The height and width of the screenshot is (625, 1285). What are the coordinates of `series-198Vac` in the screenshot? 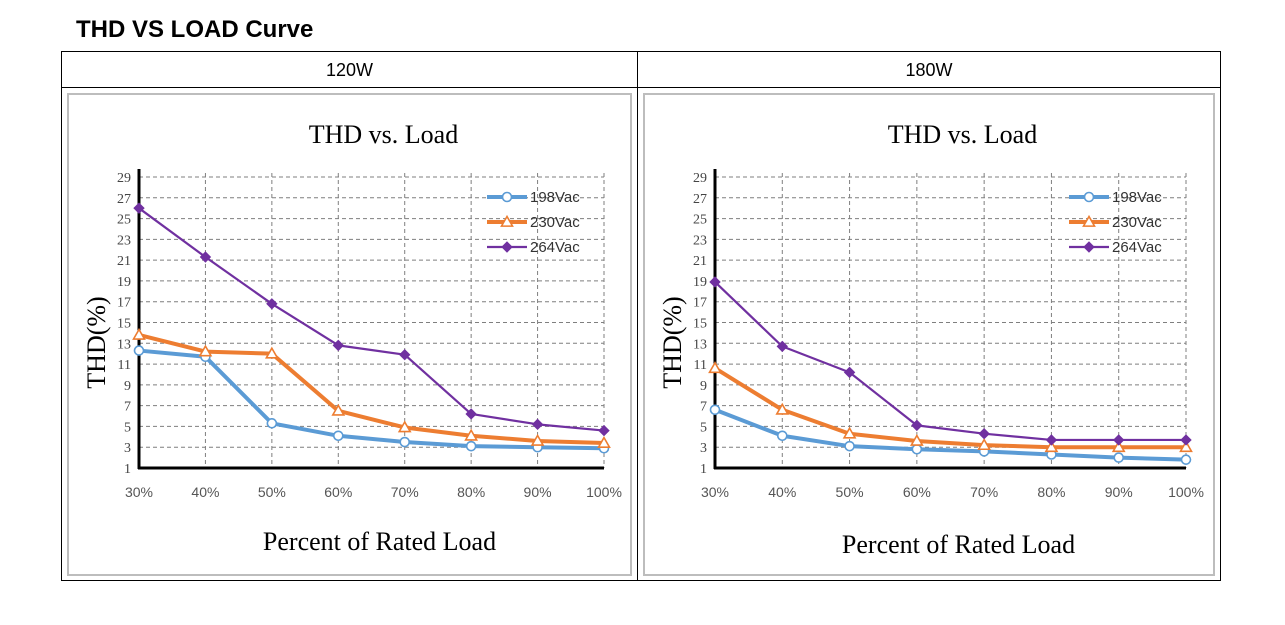 It's located at (371, 399).